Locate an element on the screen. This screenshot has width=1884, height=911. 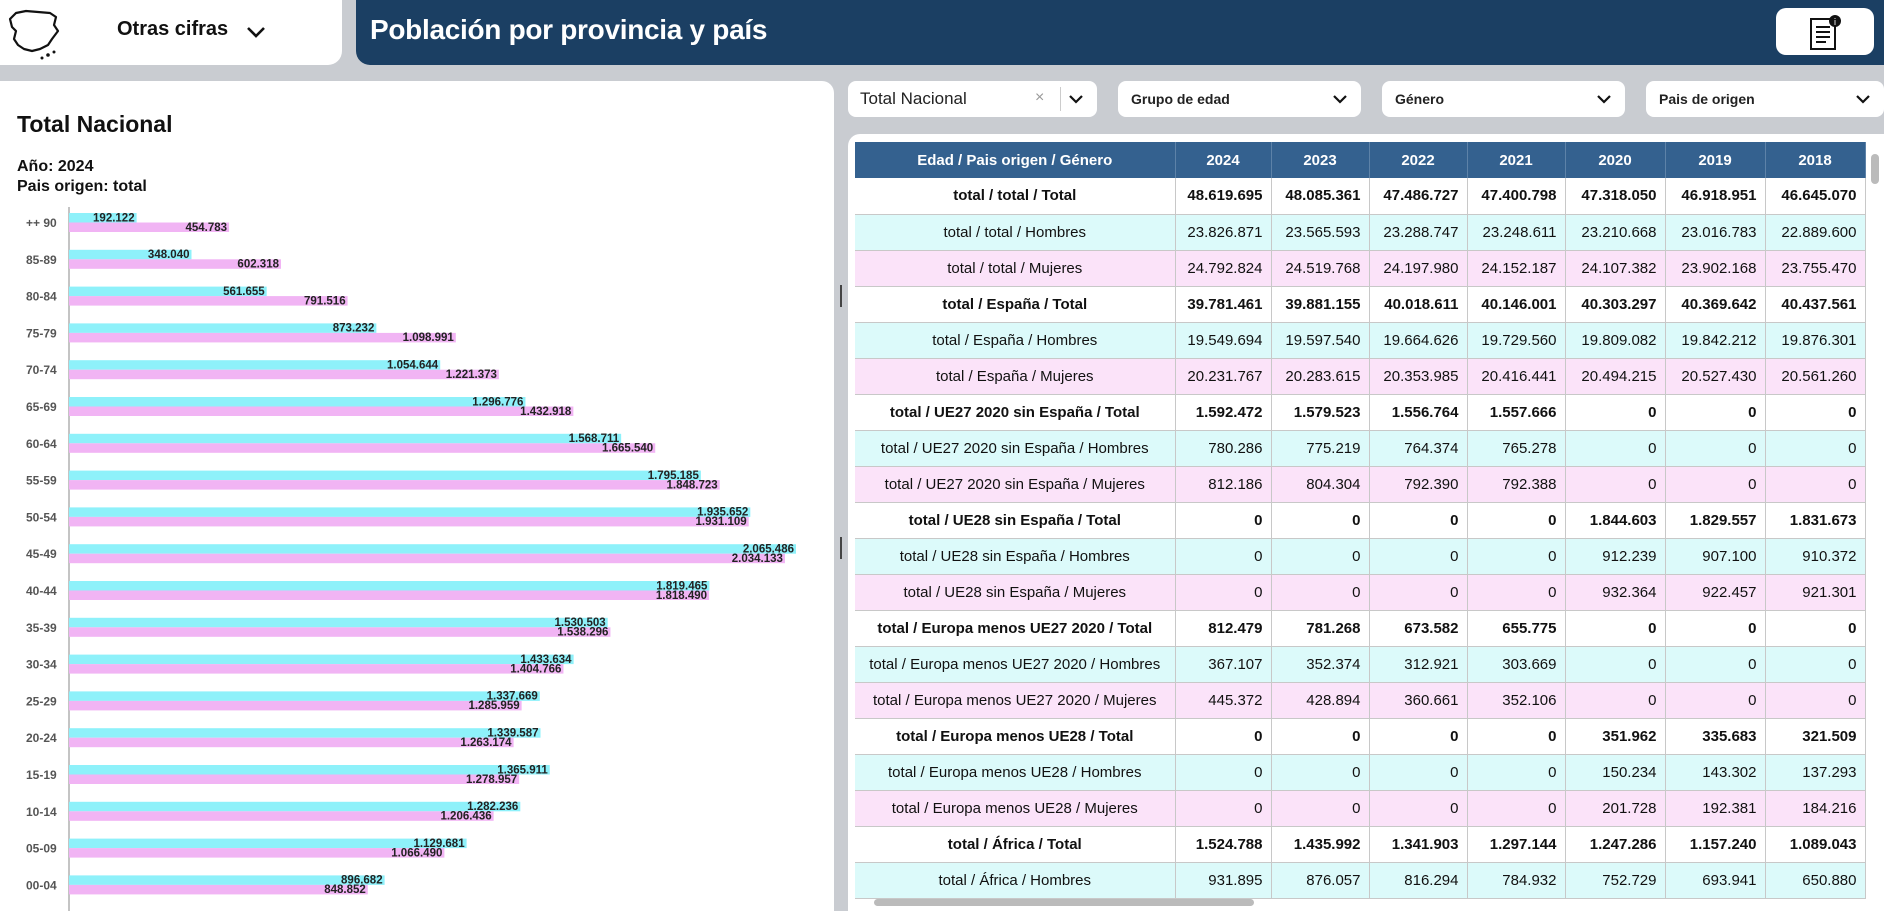
column-header-year: 2020 is located at coordinates (1615, 160).